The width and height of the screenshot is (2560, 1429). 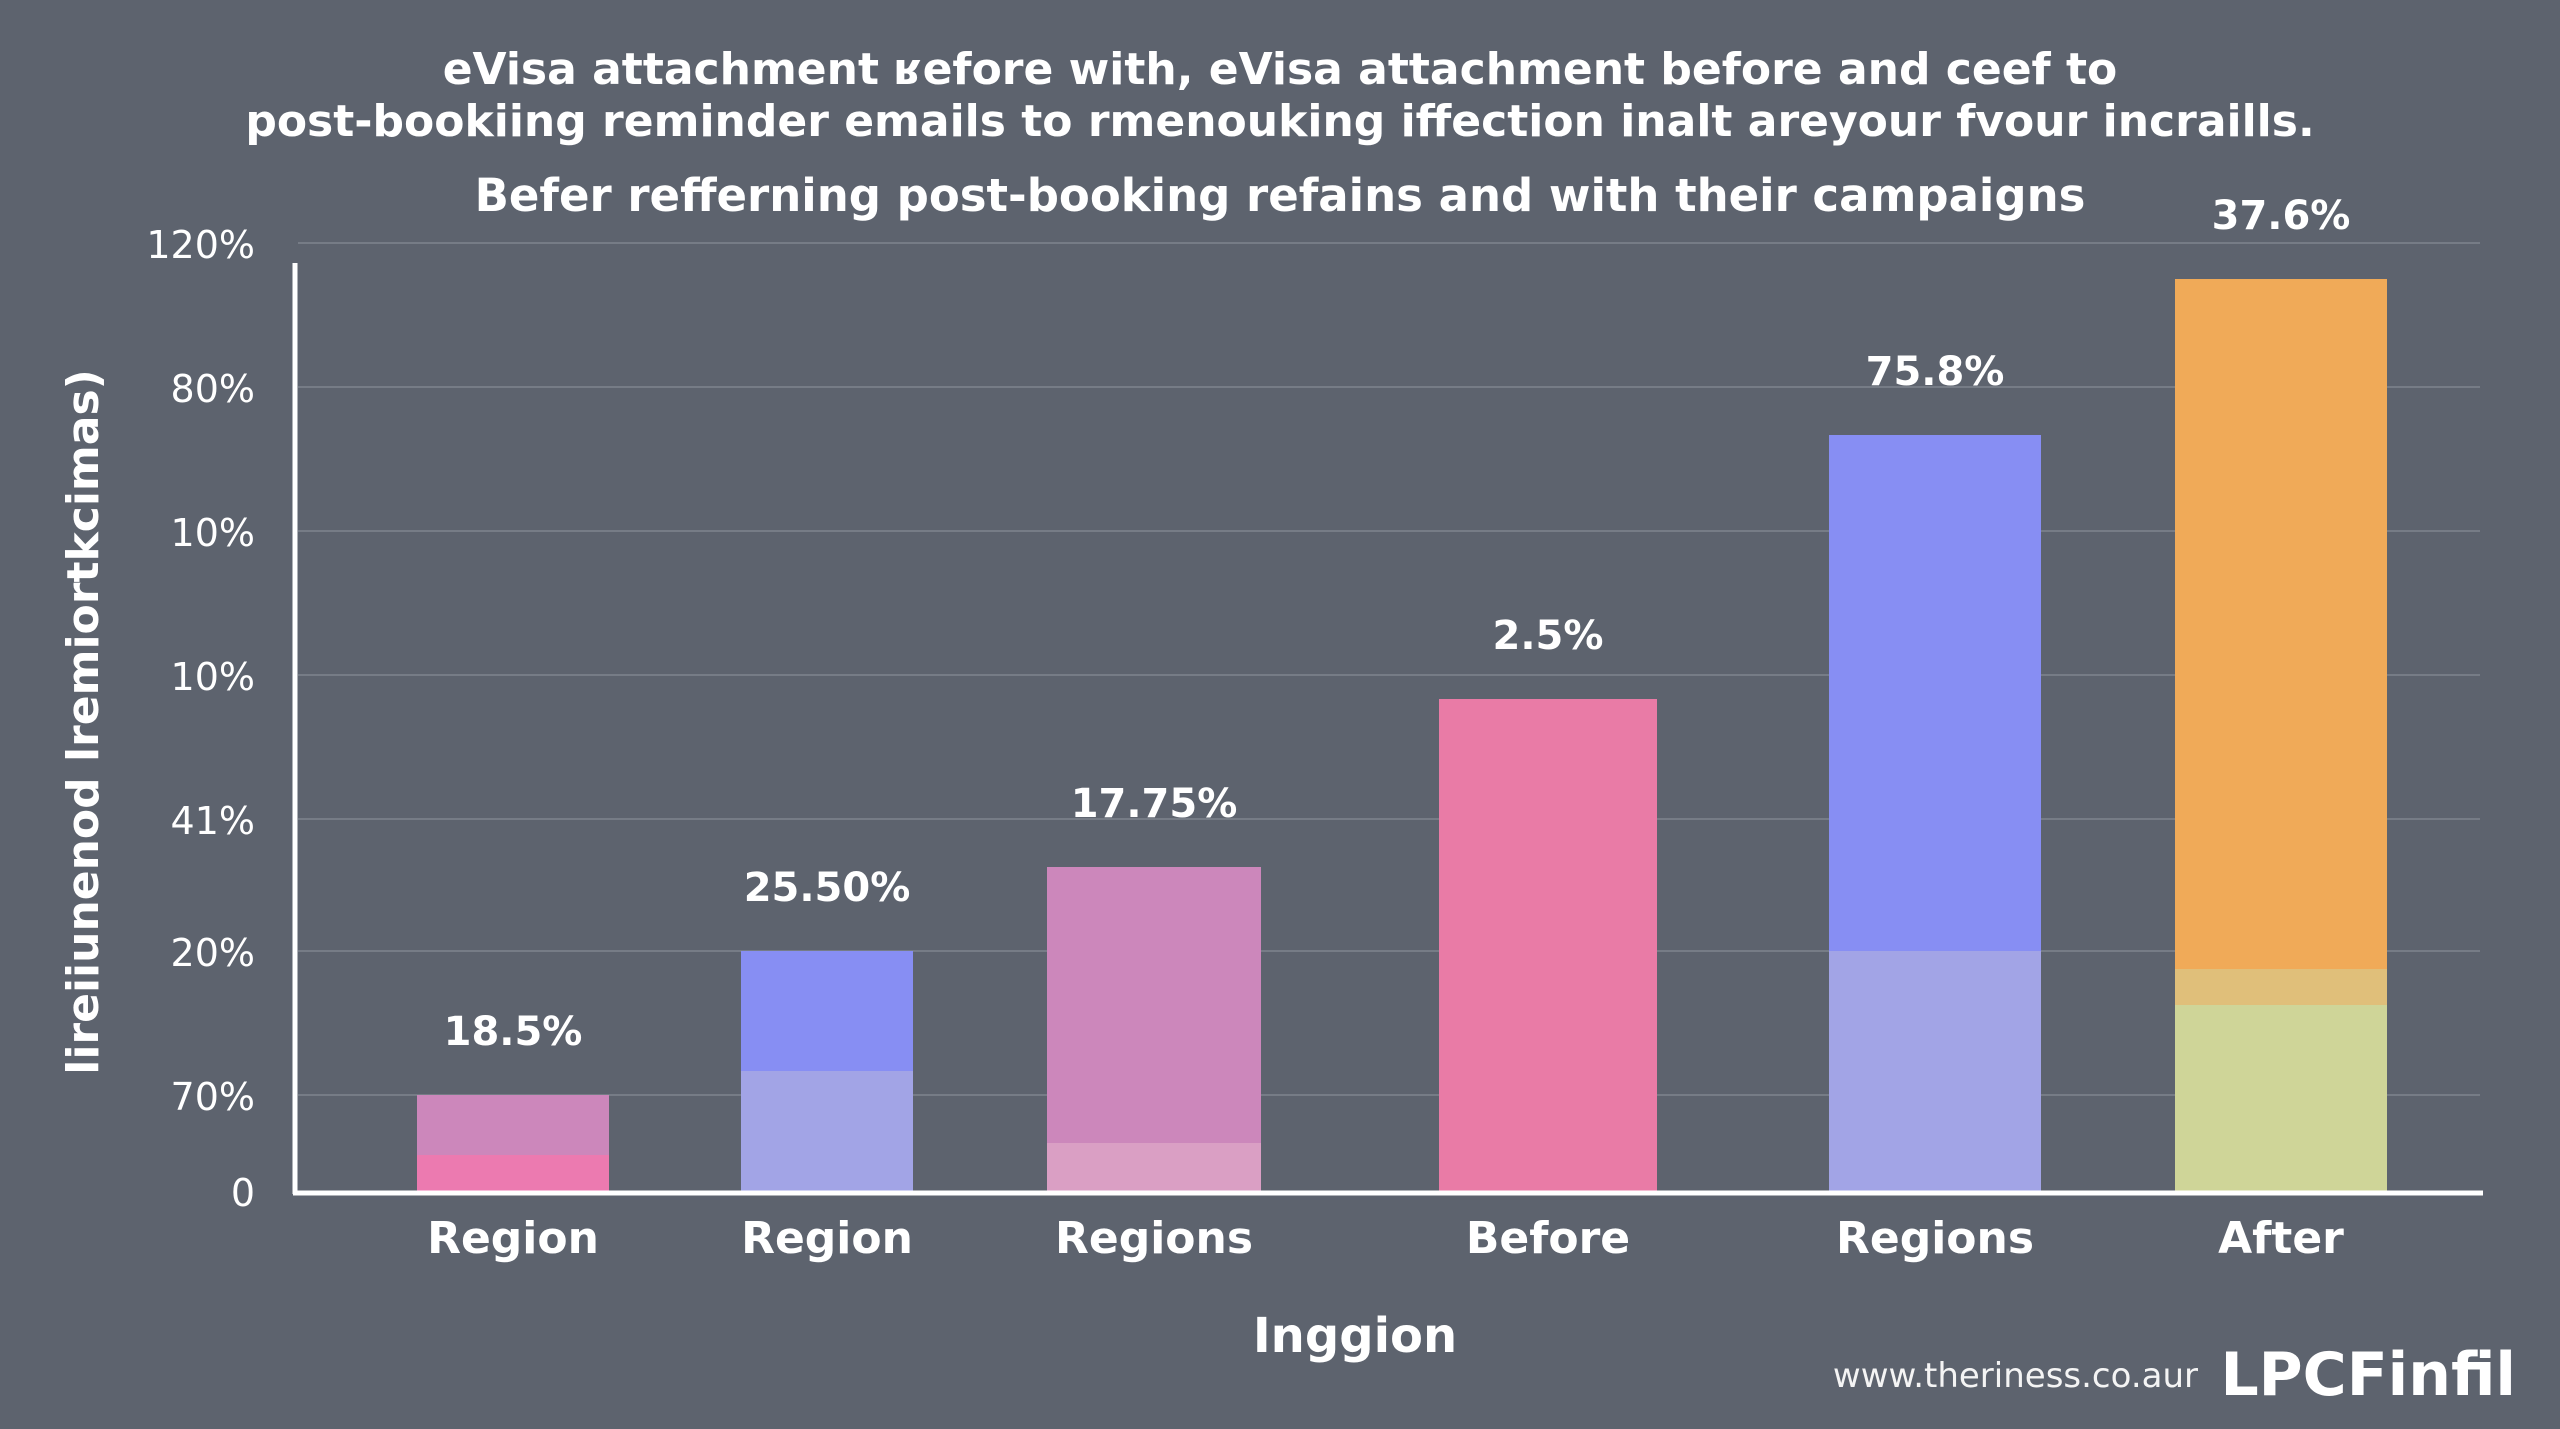 What do you see at coordinates (243, 1193) in the screenshot?
I see `y-tick-label: 0` at bounding box center [243, 1193].